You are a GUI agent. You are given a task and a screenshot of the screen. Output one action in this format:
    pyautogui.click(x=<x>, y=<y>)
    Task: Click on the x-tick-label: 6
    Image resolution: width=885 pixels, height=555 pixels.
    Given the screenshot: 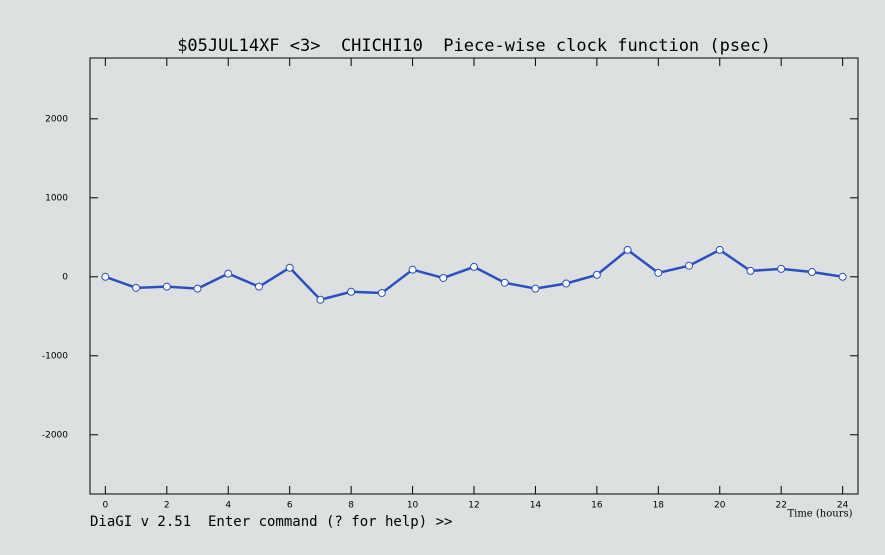 What is the action you would take?
    pyautogui.click(x=290, y=506)
    